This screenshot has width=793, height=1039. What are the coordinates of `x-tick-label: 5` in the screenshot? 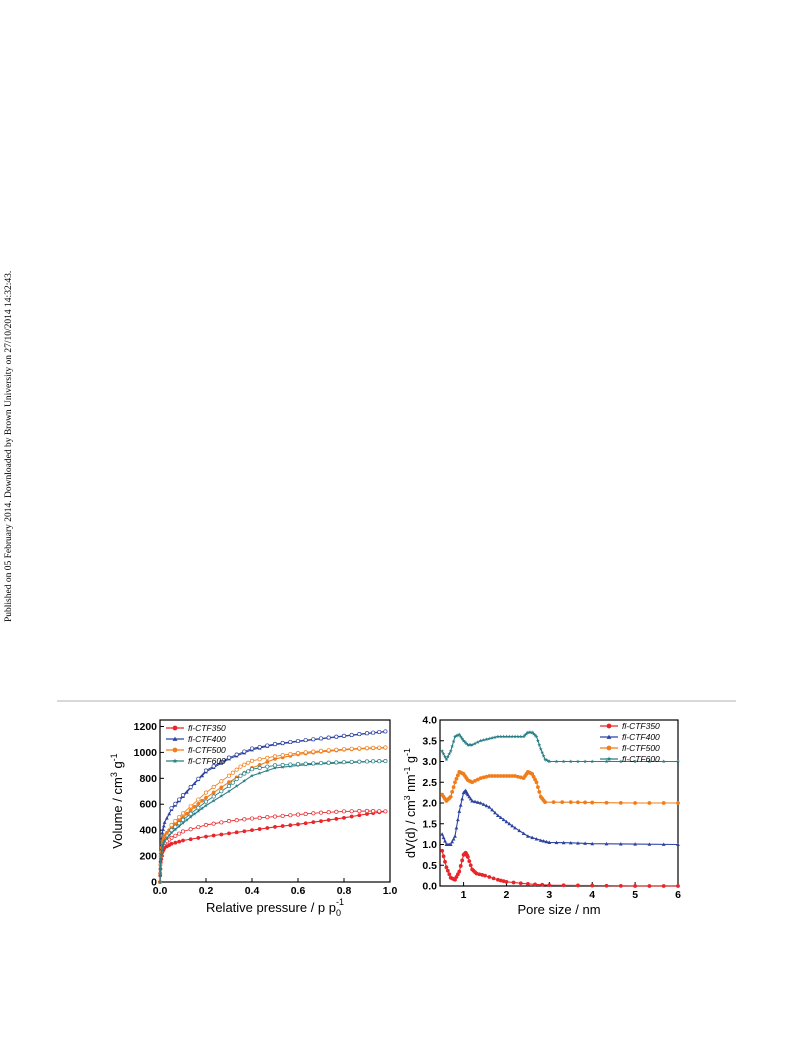 It's located at (635, 895).